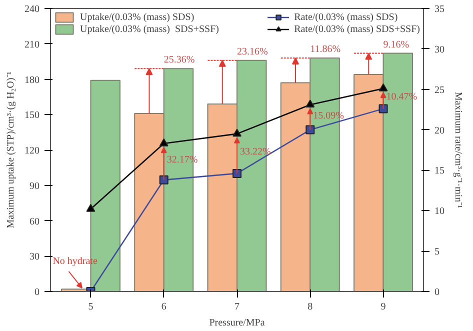  What do you see at coordinates (439, 9) in the screenshot?
I see `y2-tick-label: 35` at bounding box center [439, 9].